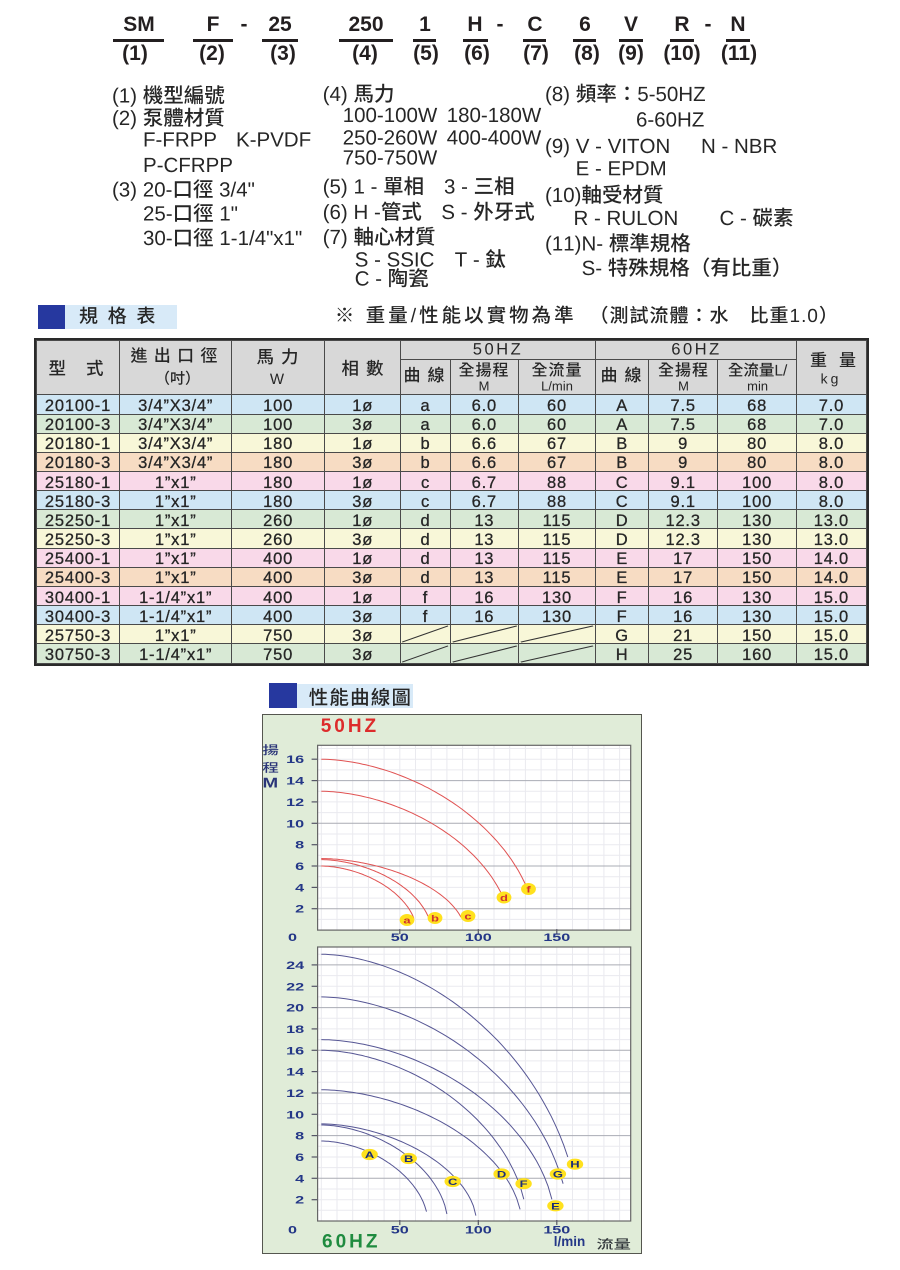 The height and width of the screenshot is (1270, 900). What do you see at coordinates (408, 1159) in the screenshot?
I see `svg-text: B` at bounding box center [408, 1159].